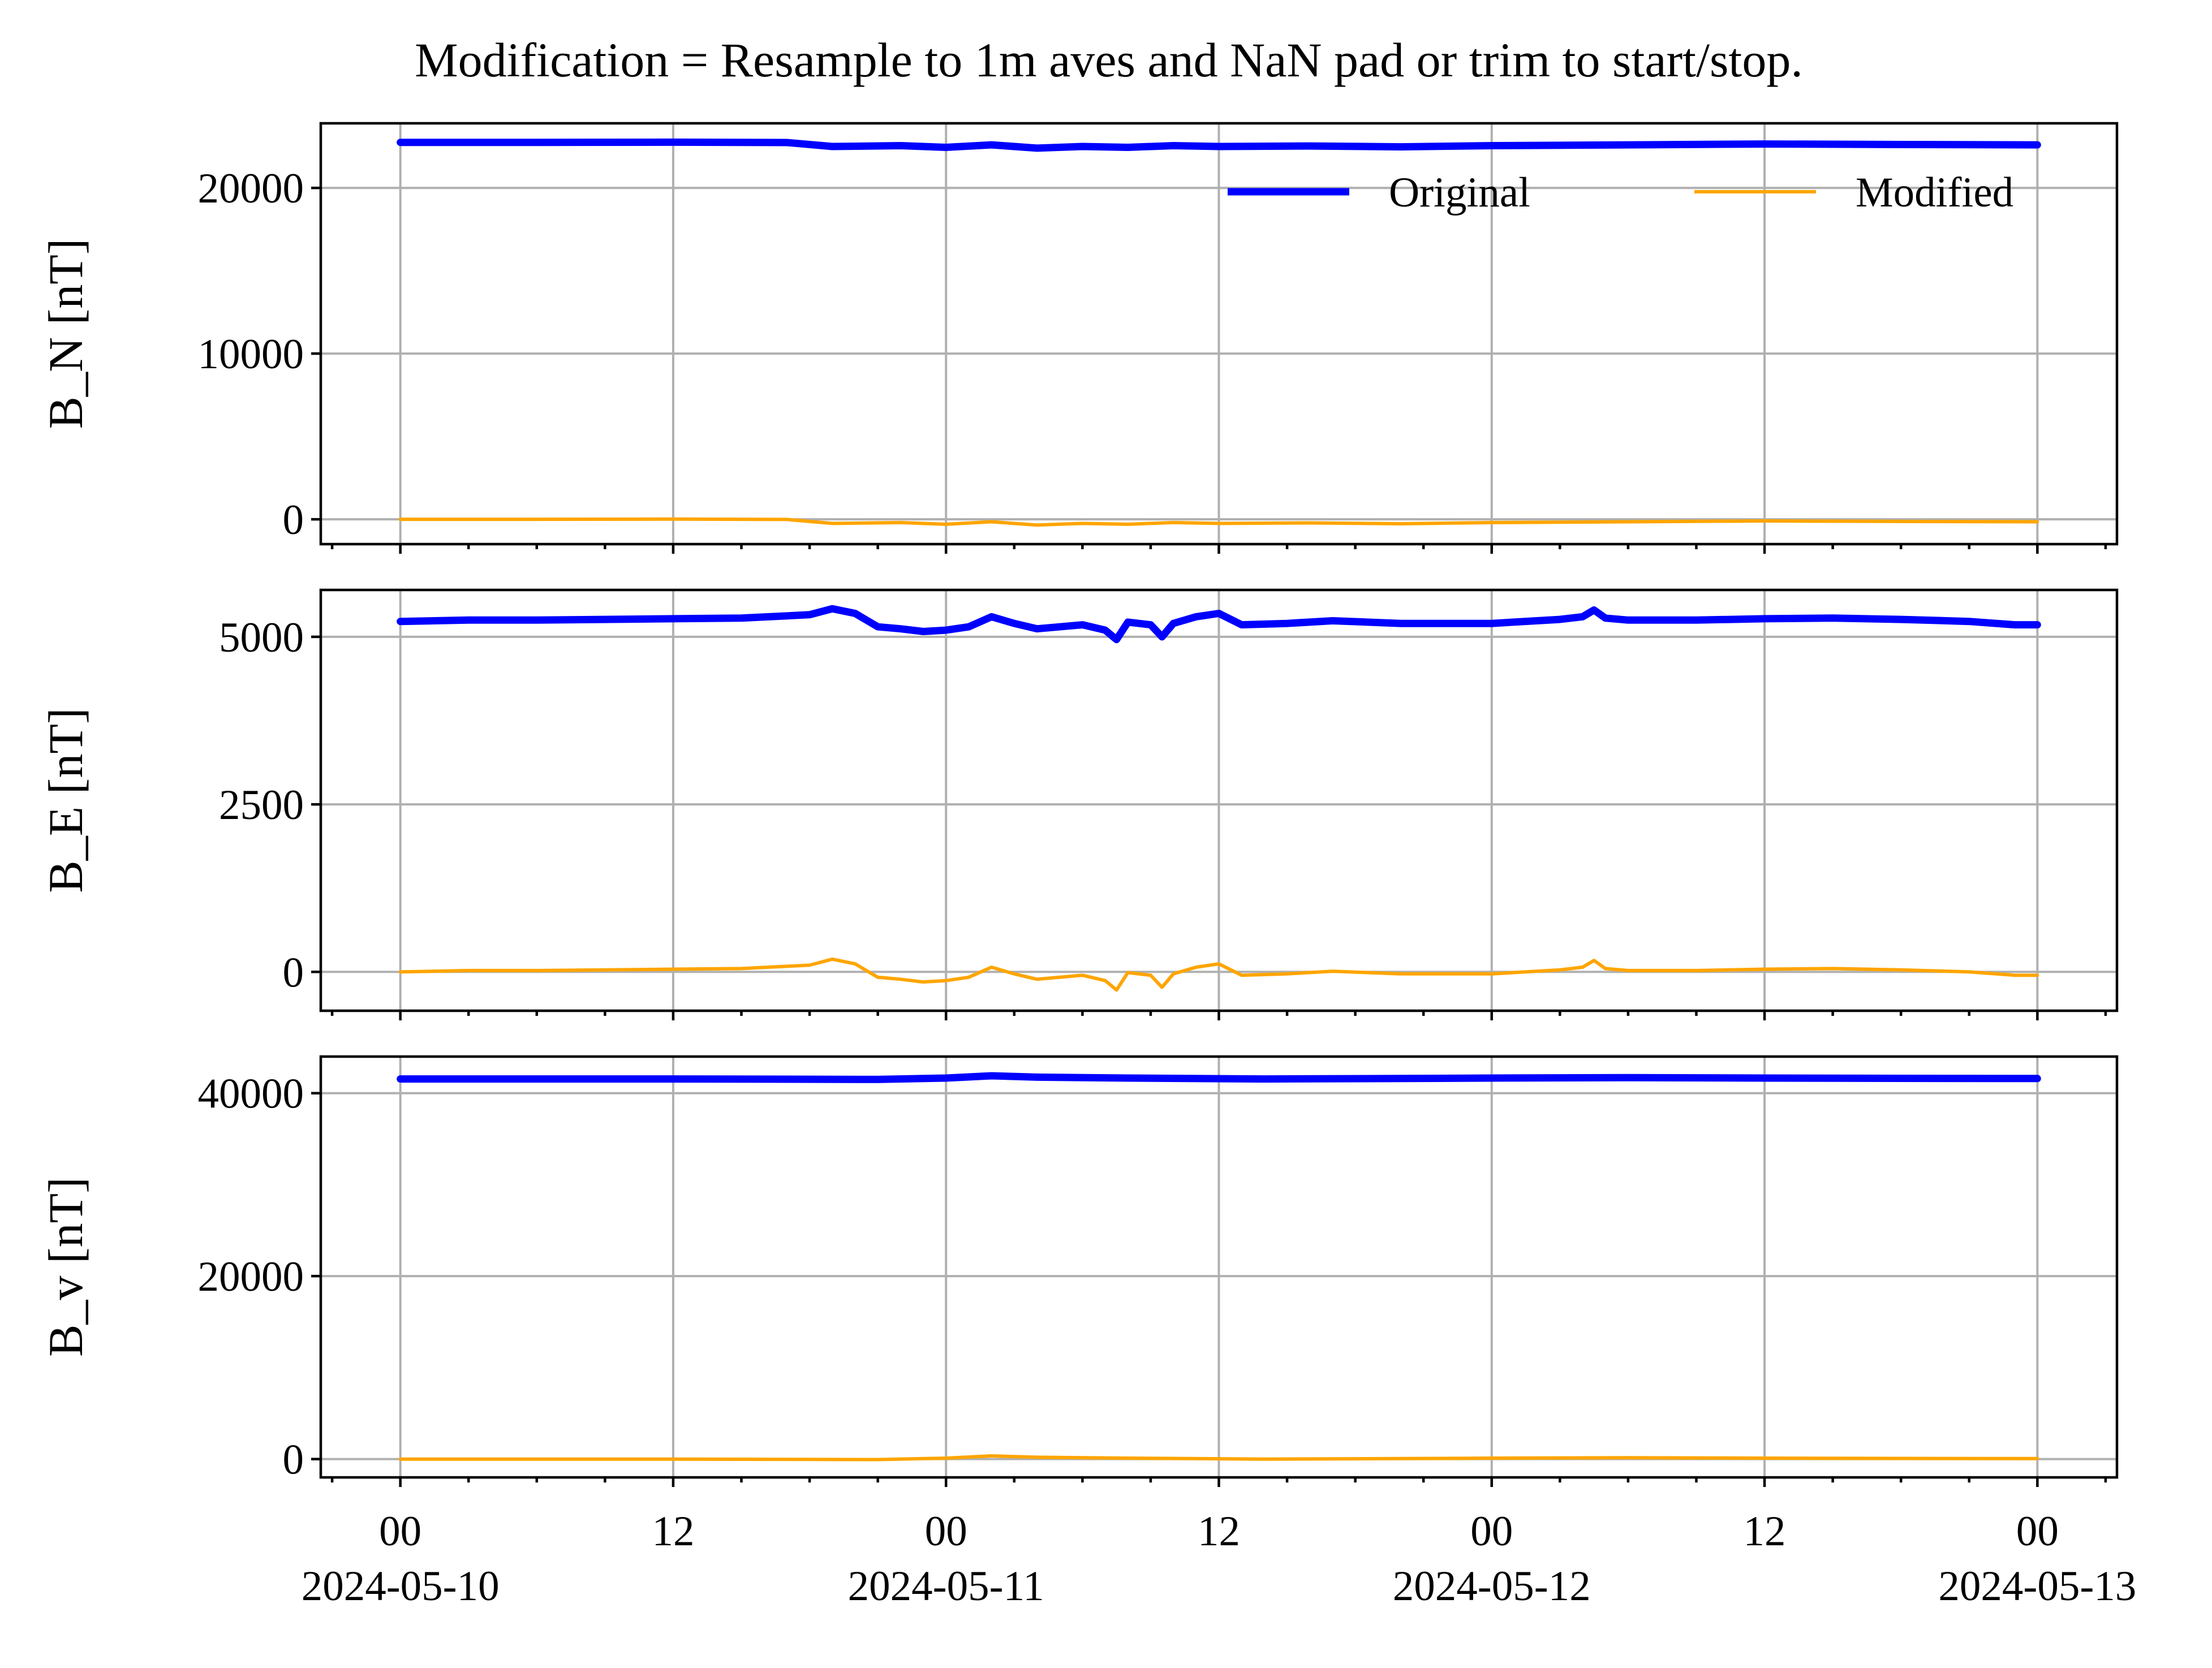 This screenshot has height=1668, width=2212. Describe the element at coordinates (1935, 192) in the screenshot. I see `legend-label-modified: Modified` at that location.